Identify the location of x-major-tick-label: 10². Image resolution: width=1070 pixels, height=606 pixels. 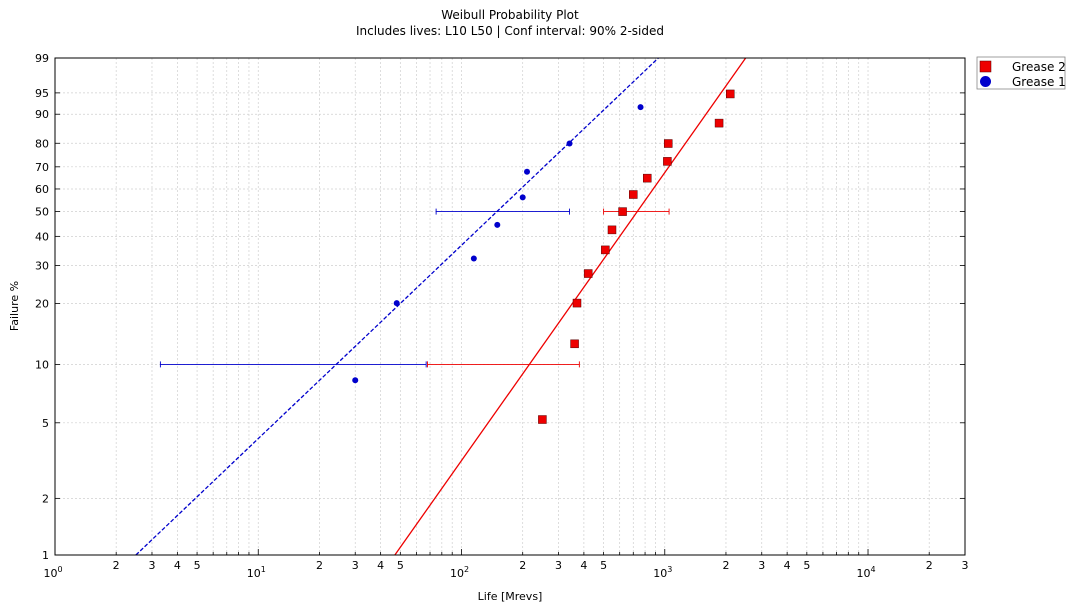
(459, 572).